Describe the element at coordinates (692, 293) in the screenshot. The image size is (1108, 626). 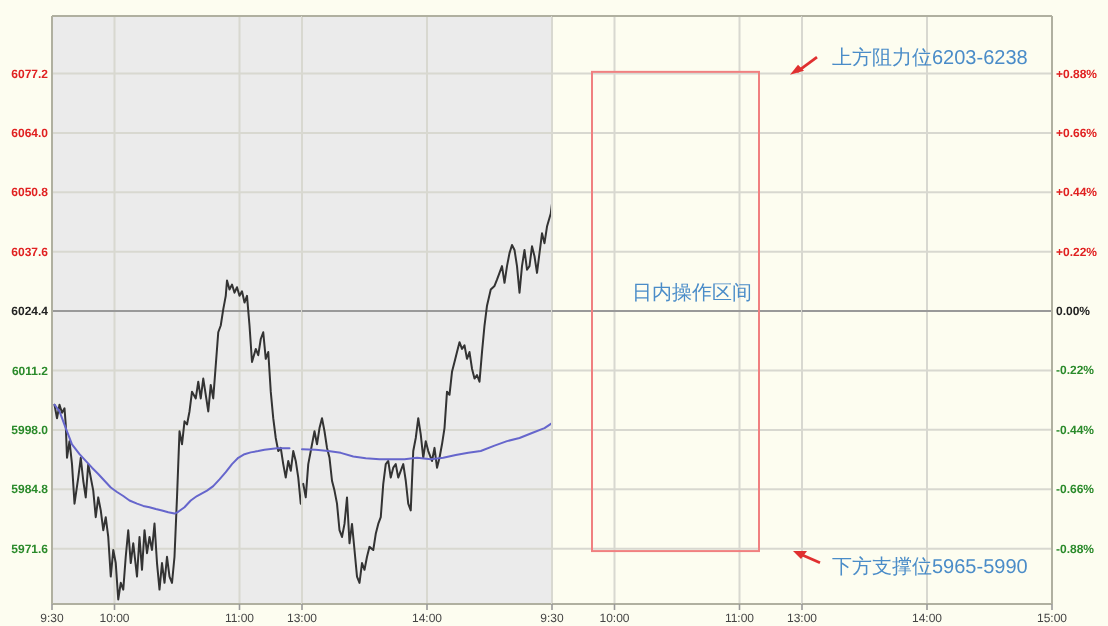
I see `annotation: 日内操作区间` at that location.